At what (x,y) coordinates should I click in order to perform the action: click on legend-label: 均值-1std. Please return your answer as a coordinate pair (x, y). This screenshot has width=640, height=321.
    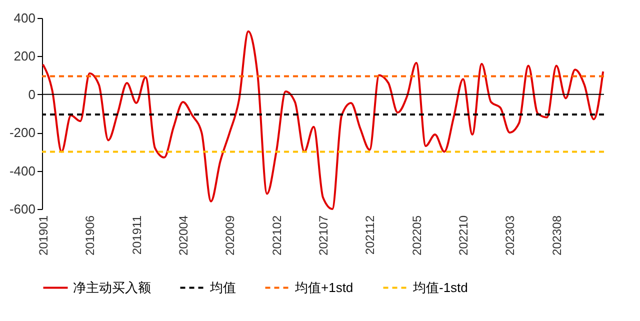
    Looking at the image, I should click on (440, 287).